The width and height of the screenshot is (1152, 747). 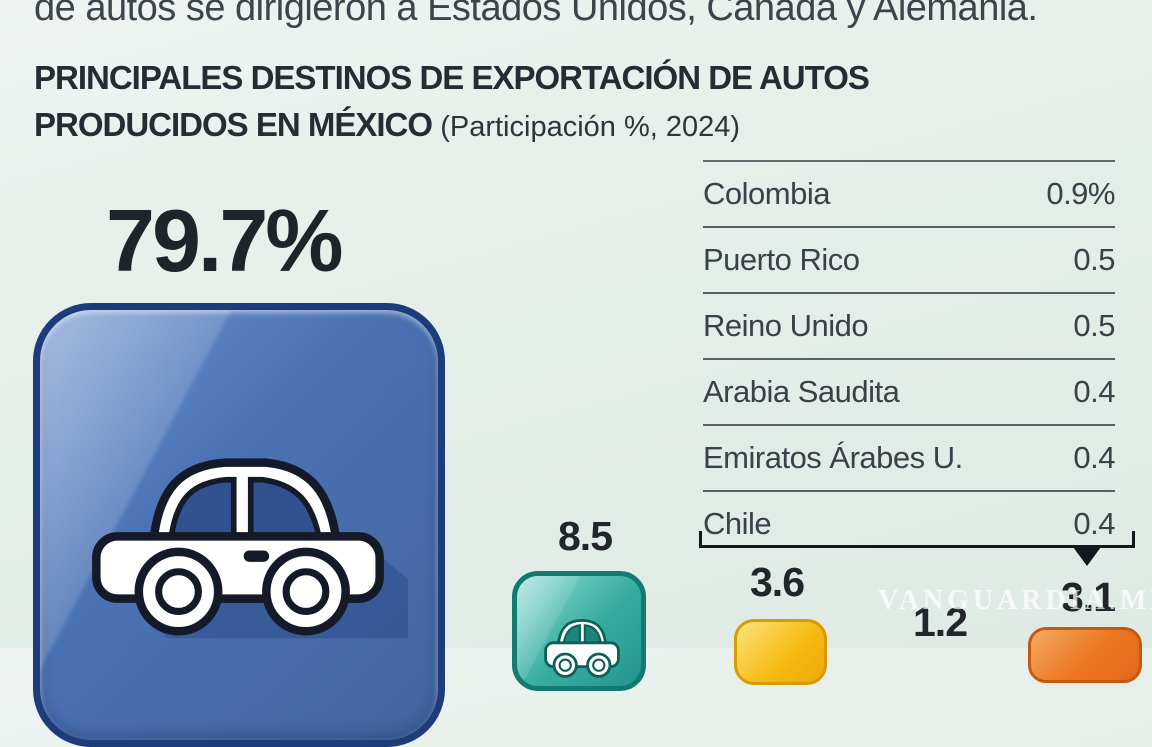 What do you see at coordinates (909, 261) in the screenshot?
I see `table-row: Puerto Rico 0.5` at bounding box center [909, 261].